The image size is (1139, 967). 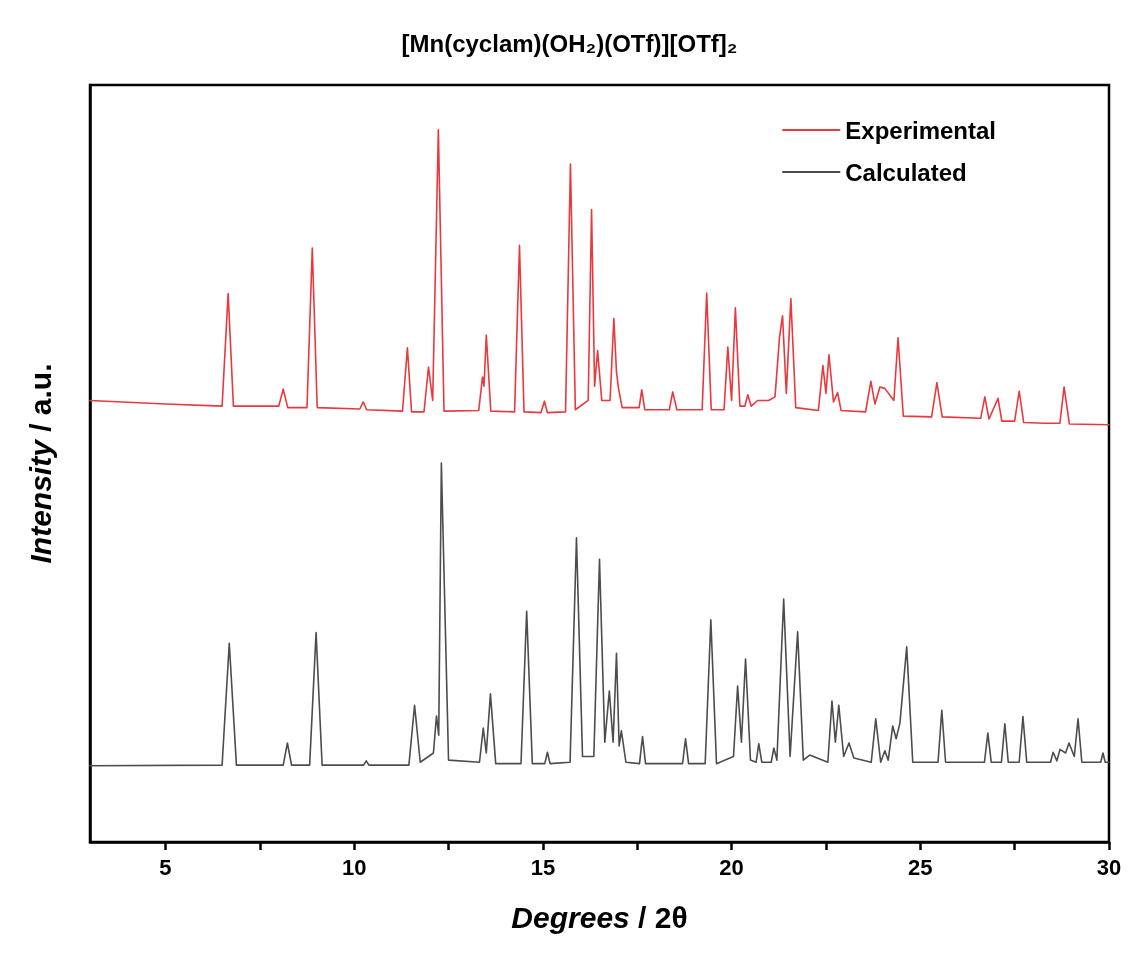 What do you see at coordinates (543, 867) in the screenshot?
I see `x-tick-label: 15` at bounding box center [543, 867].